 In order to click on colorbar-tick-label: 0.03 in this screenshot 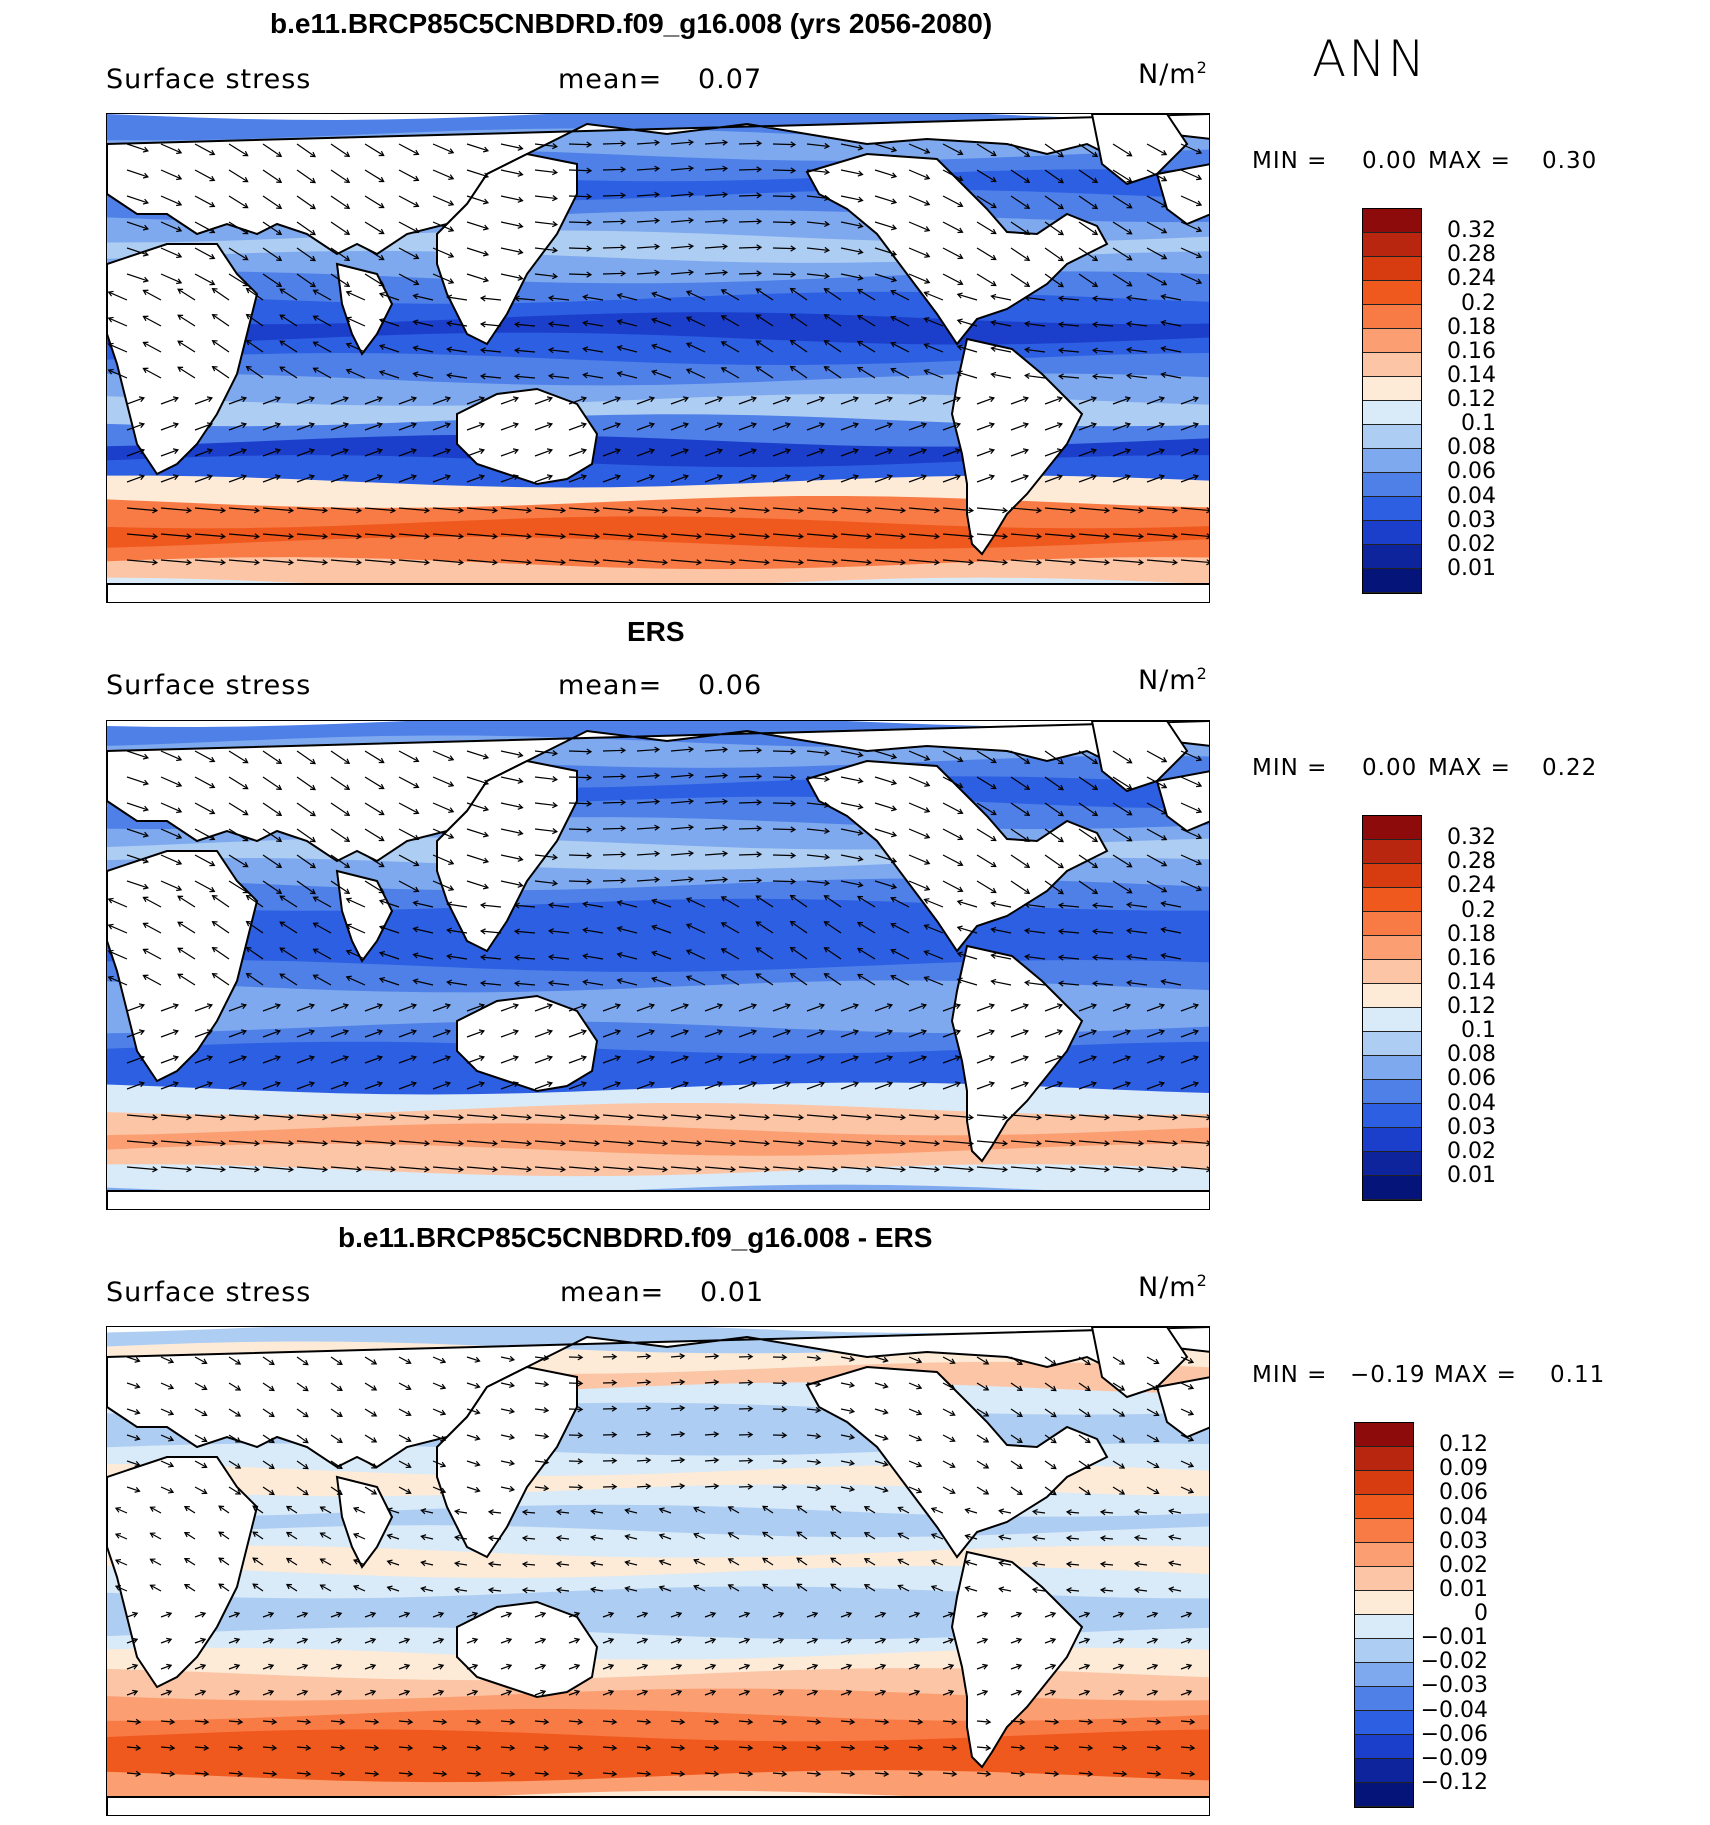, I will do `click(1471, 520)`.